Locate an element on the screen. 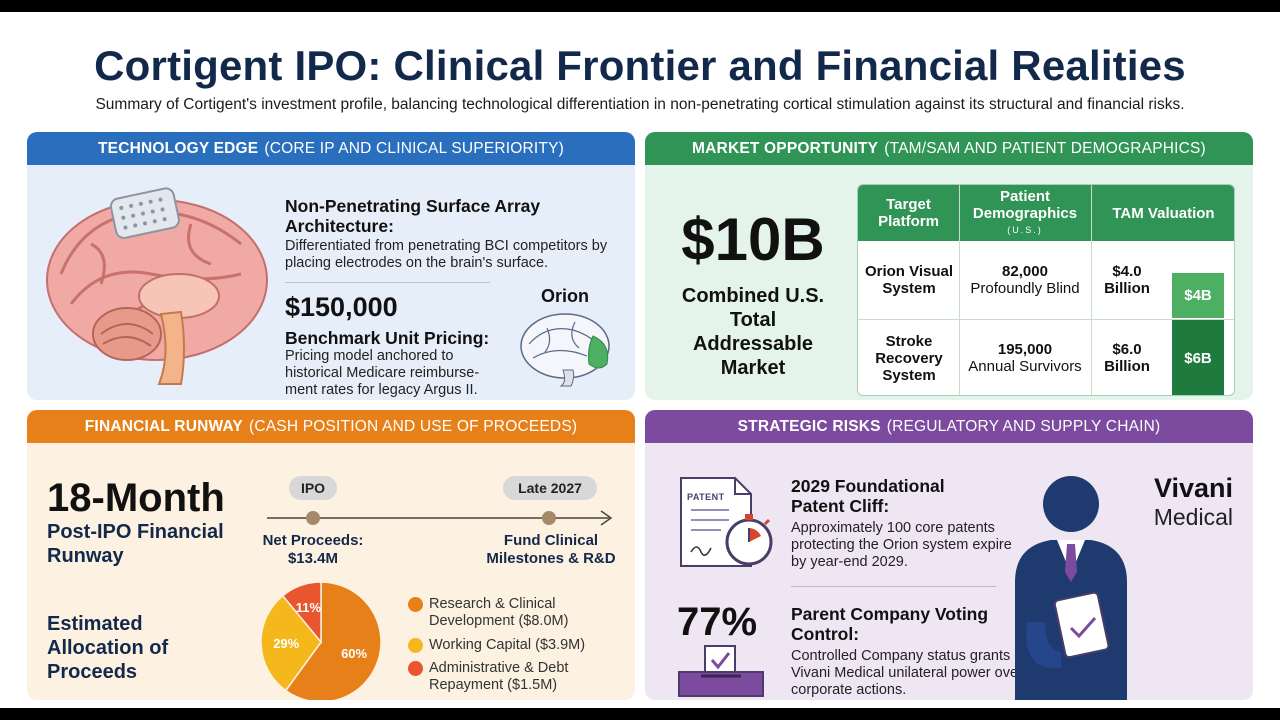  header-patient-demographics: Patient Demographics (U.S.) is located at coordinates (1025, 213).